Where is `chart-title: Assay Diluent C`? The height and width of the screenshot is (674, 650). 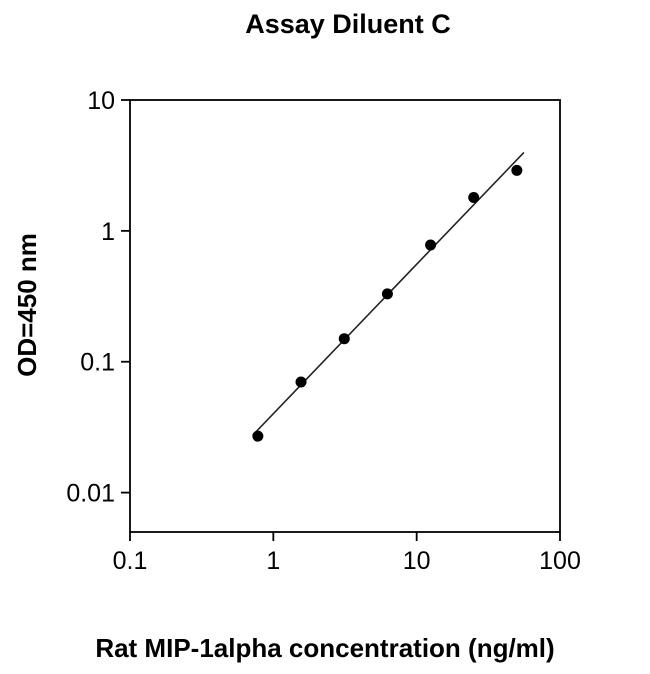 chart-title: Assay Diluent C is located at coordinates (348, 24).